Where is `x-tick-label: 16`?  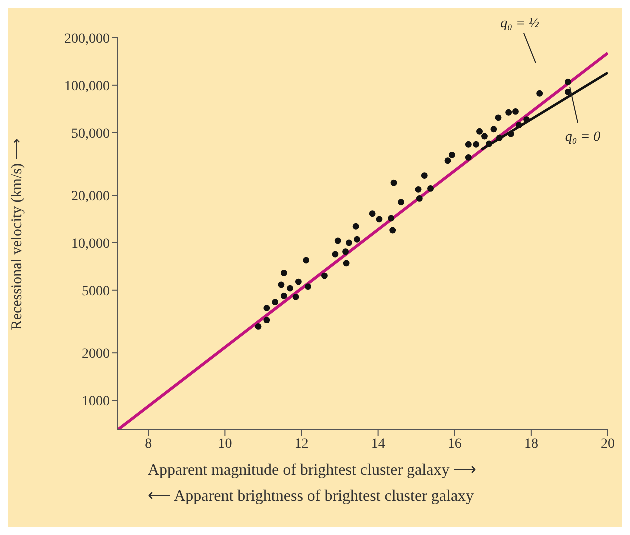
x-tick-label: 16 is located at coordinates (455, 444).